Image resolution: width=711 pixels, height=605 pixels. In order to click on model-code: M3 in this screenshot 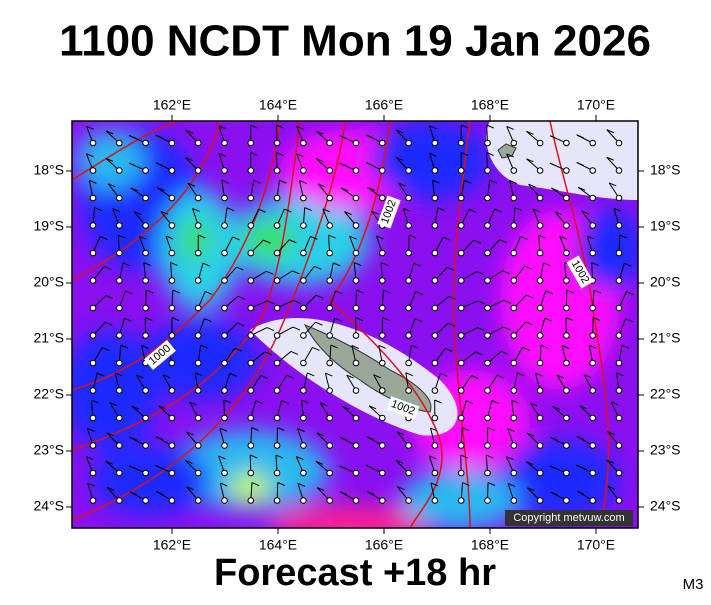, I will do `click(693, 584)`.